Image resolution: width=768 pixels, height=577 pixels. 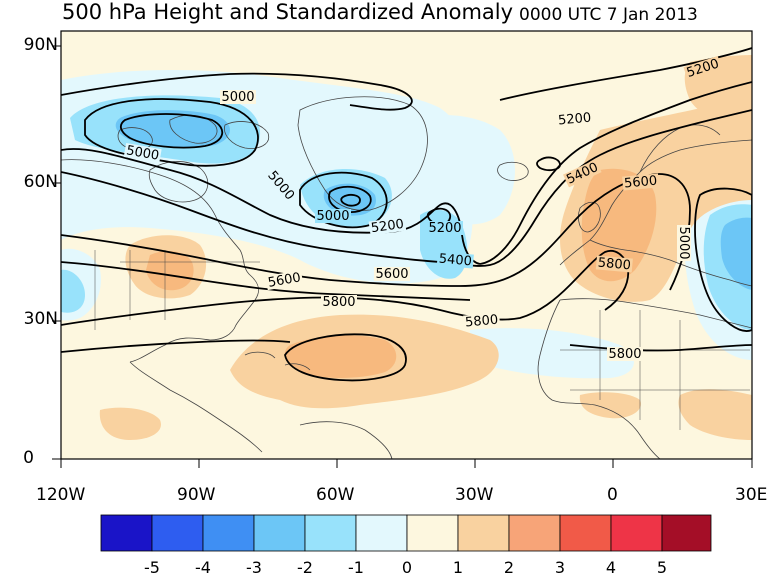 I want to click on contour-5200-east, so click(x=615, y=173).